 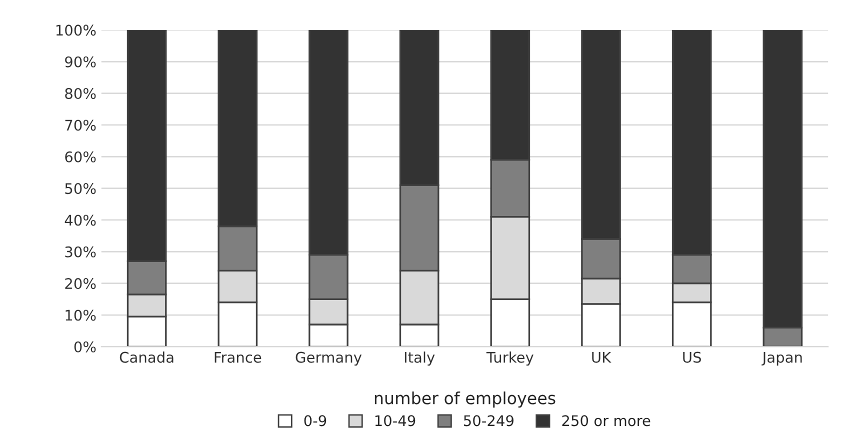 I want to click on y-tick-label: 100%, so click(x=76, y=30).